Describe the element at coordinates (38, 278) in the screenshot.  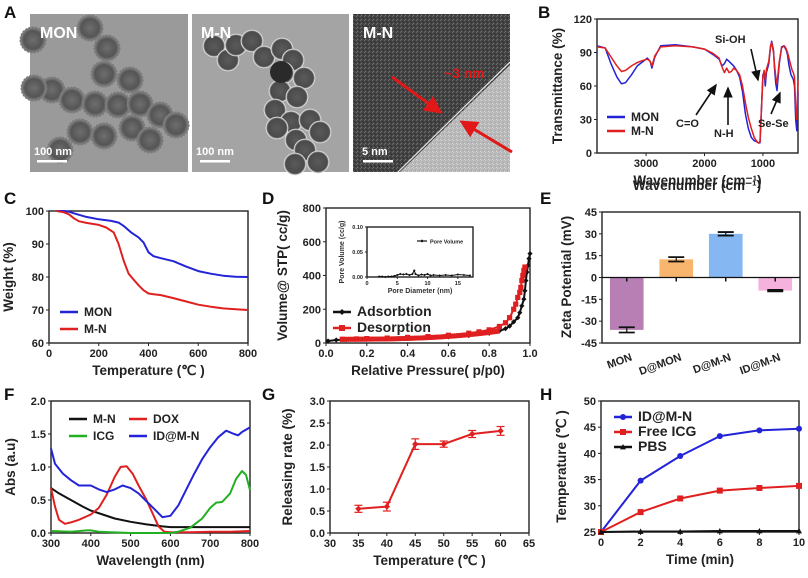
I see `y-tick-label: 80` at that location.